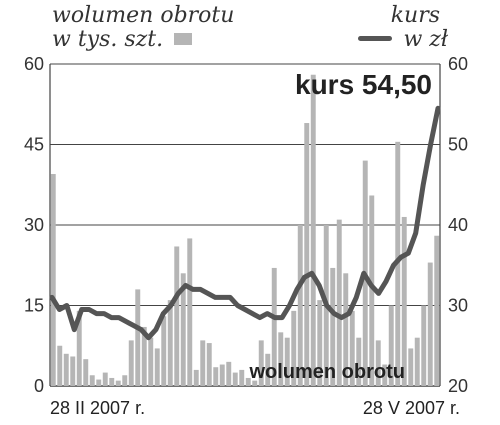 The height and width of the screenshot is (425, 500). Describe the element at coordinates (415, 15) in the screenshot. I see `price-legend-title: kurs` at that location.